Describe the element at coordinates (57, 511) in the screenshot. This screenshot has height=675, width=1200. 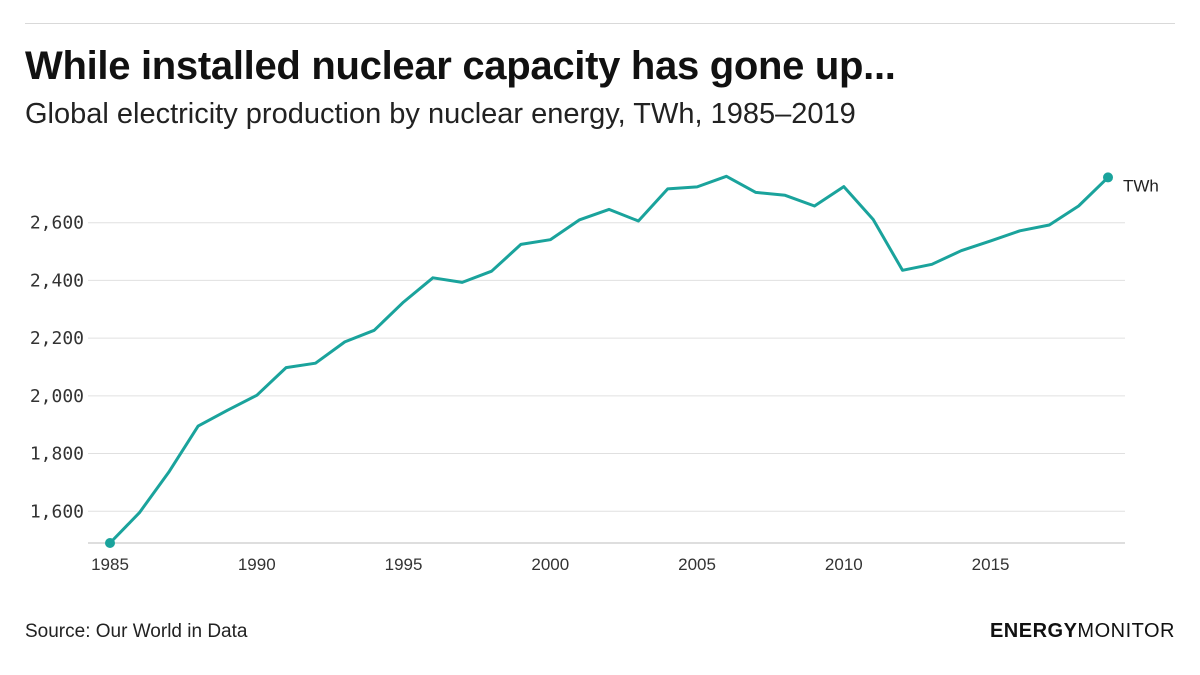
I see `y-tick-label: 1,600` at that location.